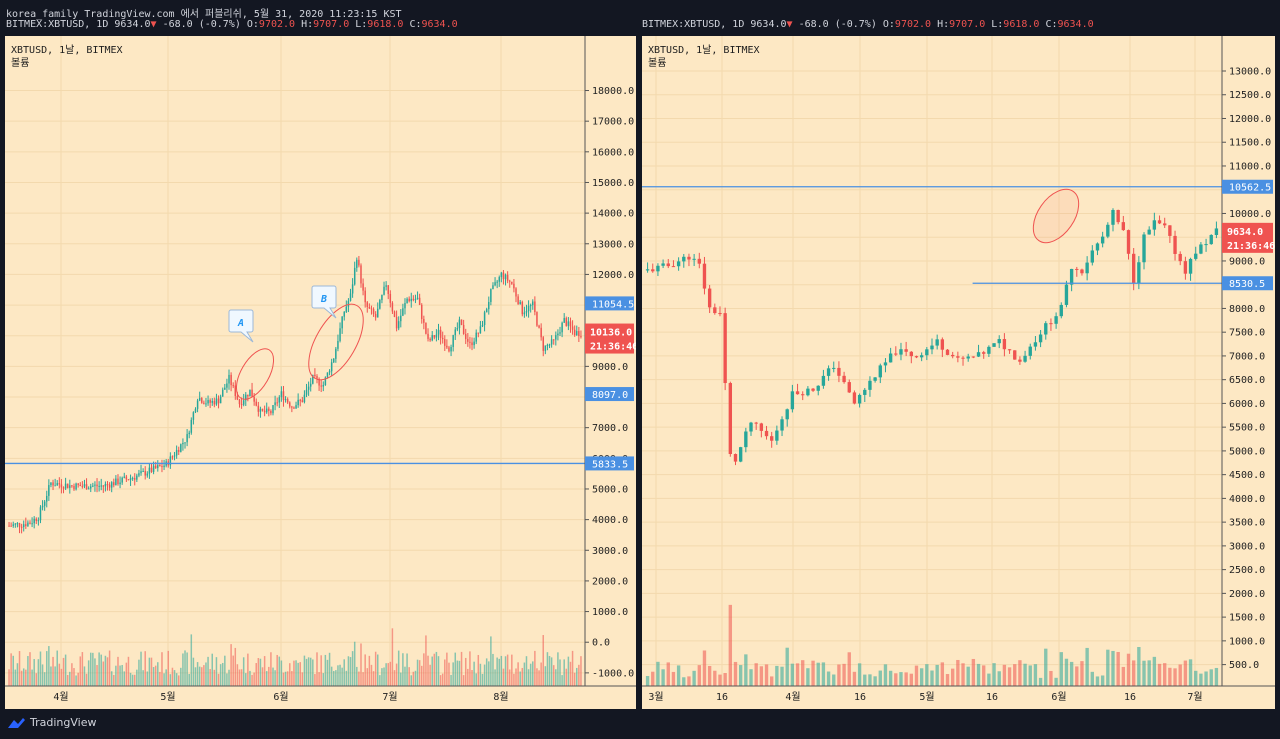  I want to click on time-tick-label: 6월, so click(280, 697).